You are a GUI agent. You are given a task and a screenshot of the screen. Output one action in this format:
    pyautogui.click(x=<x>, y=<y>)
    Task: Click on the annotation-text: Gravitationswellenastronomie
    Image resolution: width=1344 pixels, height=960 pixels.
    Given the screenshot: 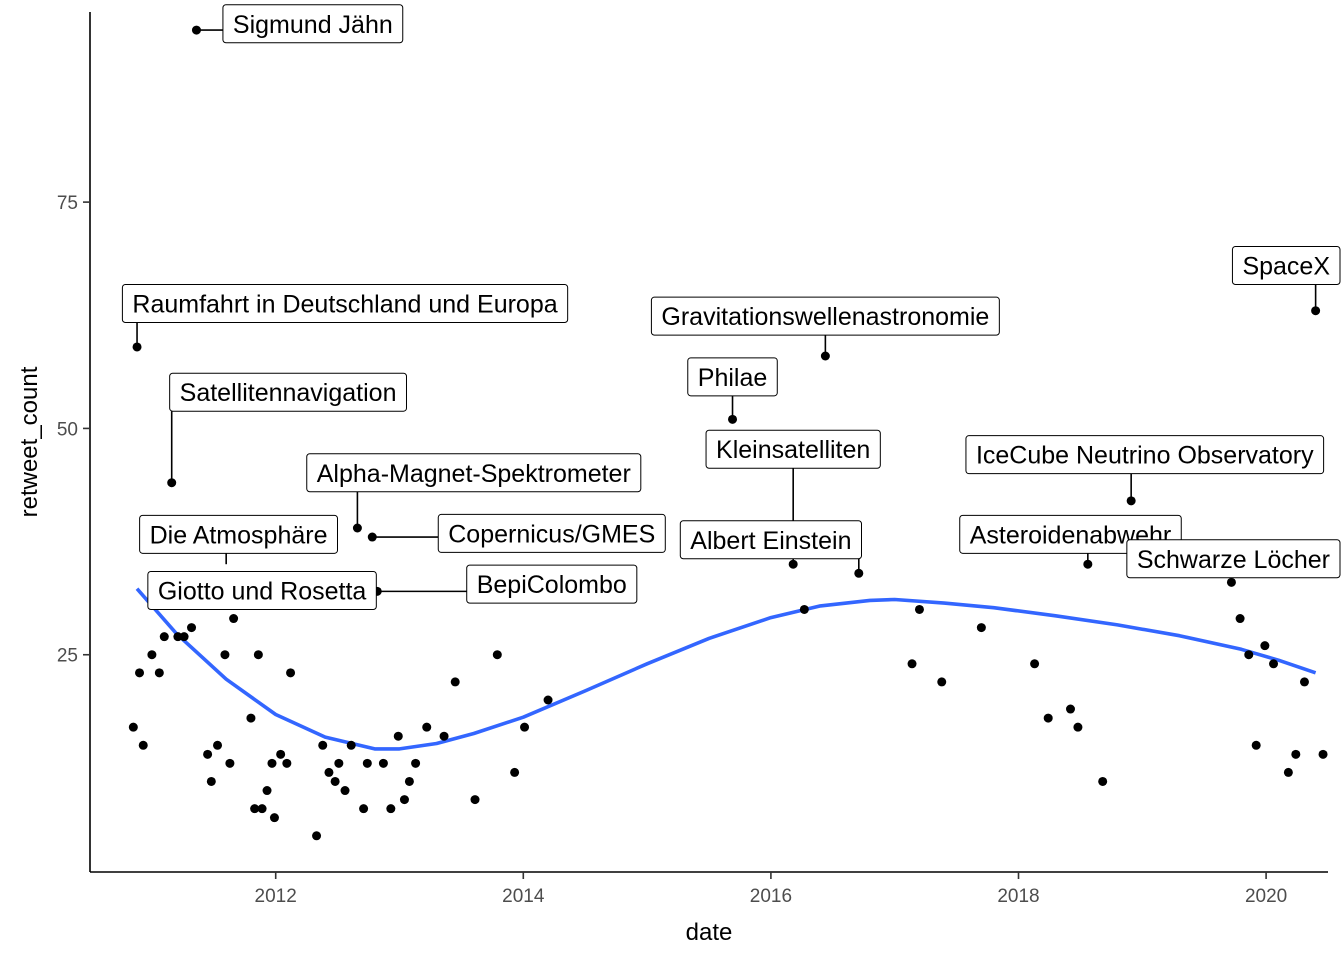 What is the action you would take?
    pyautogui.click(x=825, y=317)
    